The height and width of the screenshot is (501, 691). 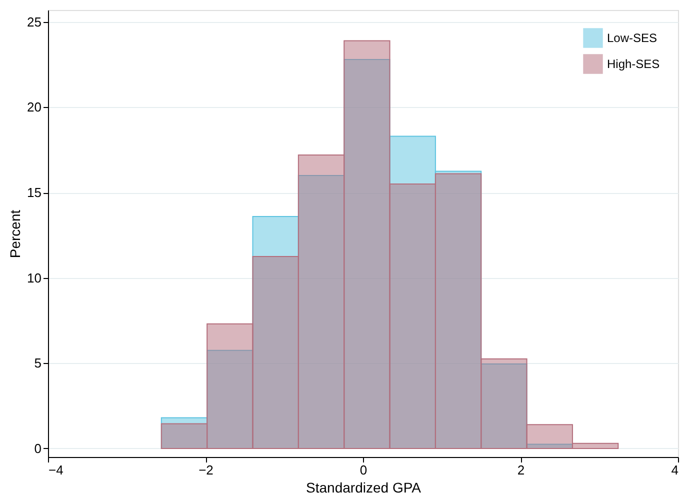 I want to click on x-axis-title: Standardized GPA, so click(x=364, y=488).